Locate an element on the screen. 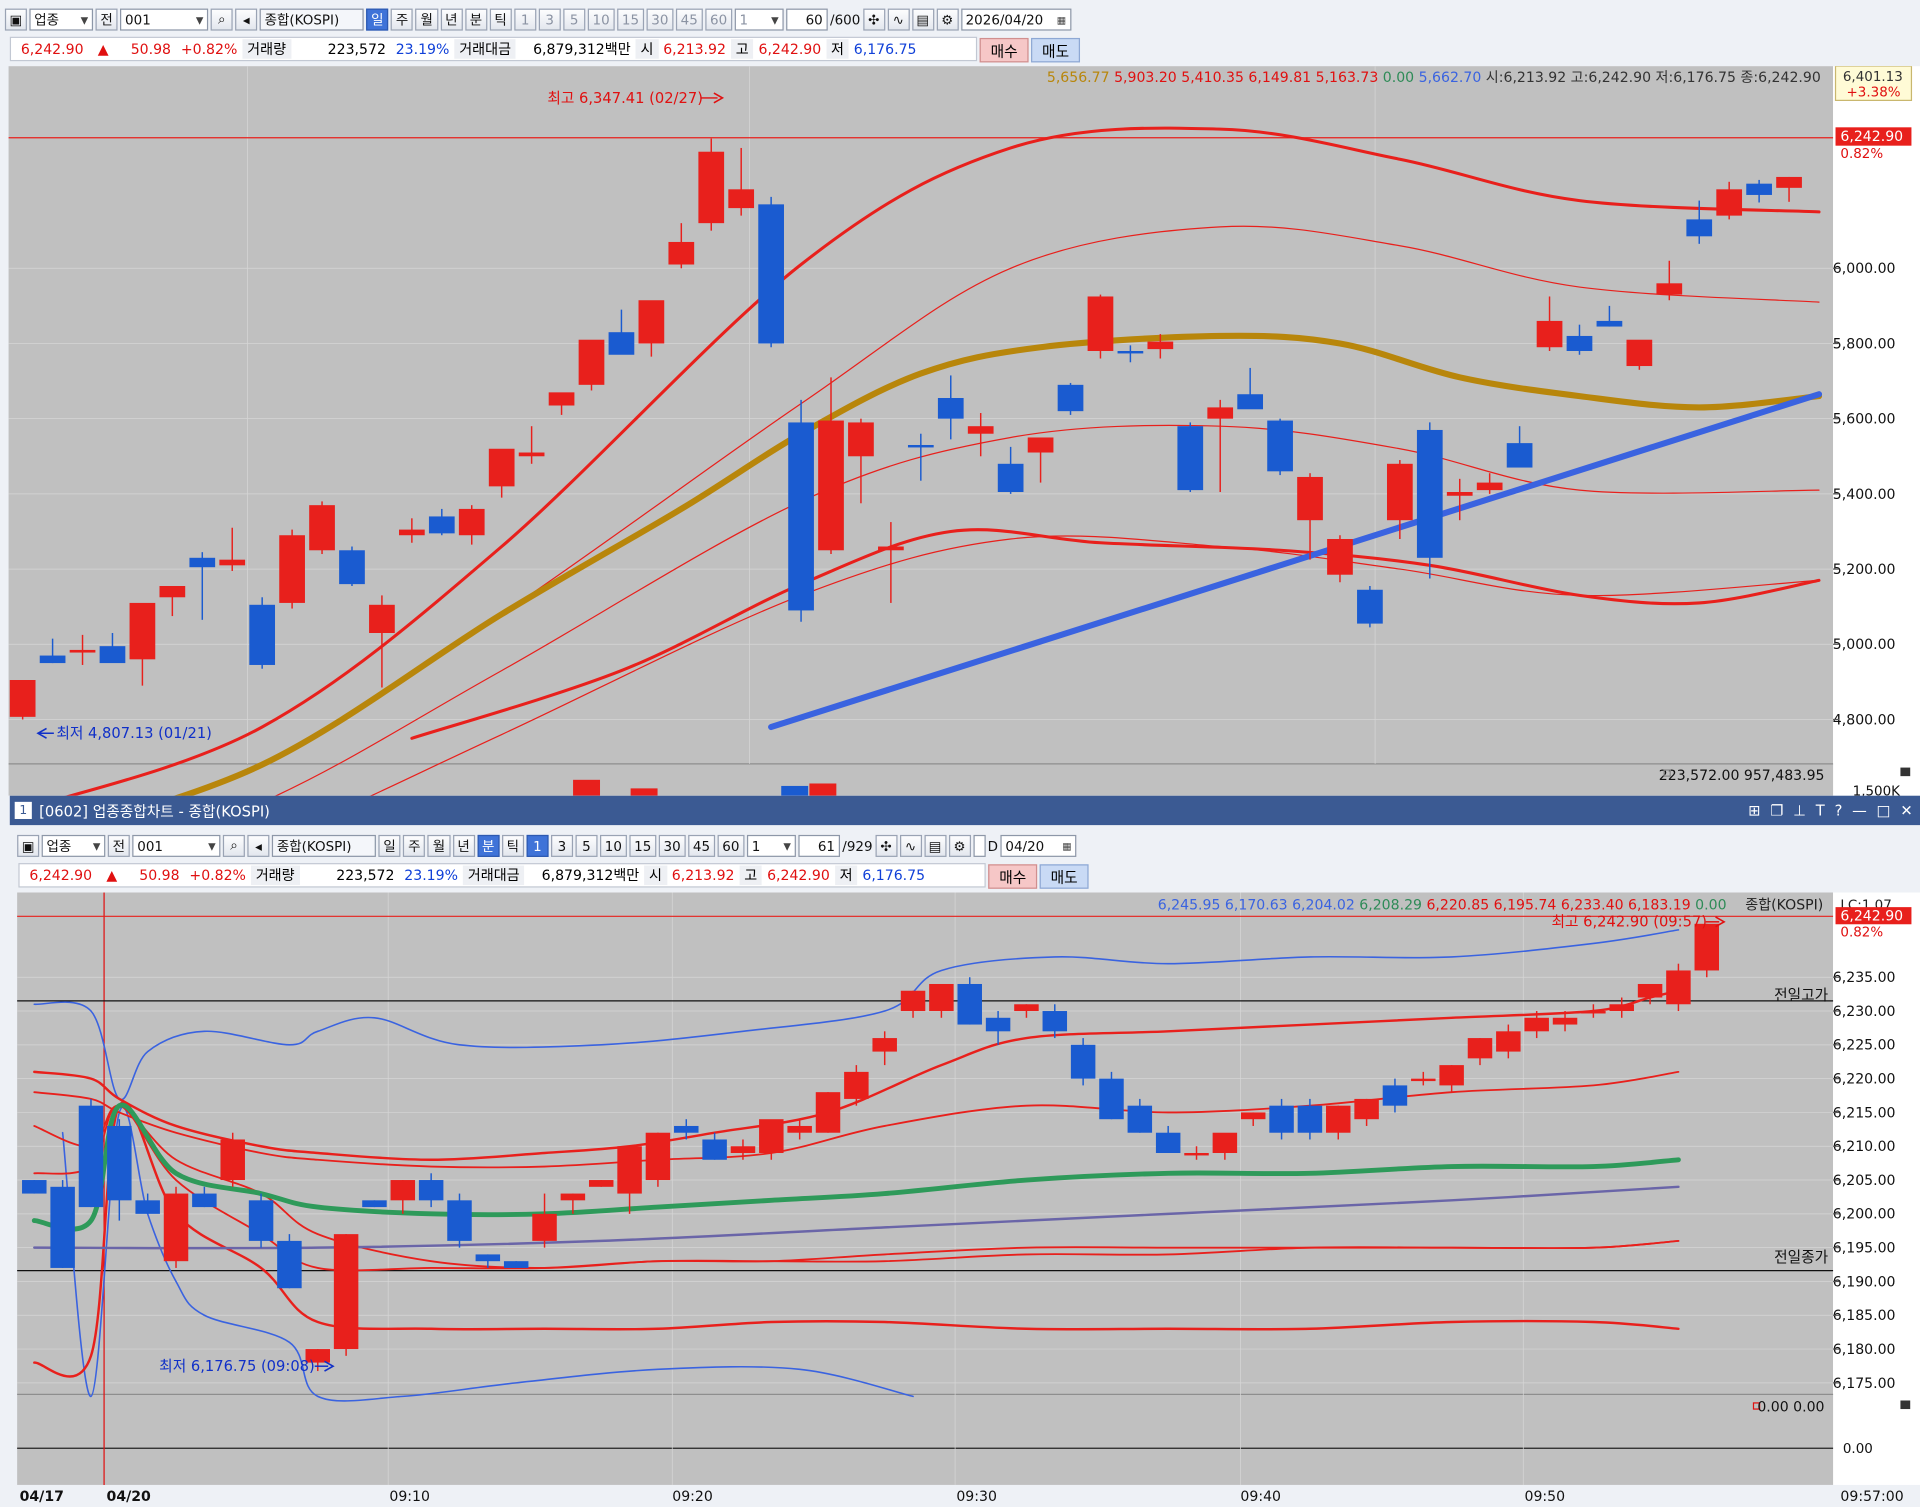 The width and height of the screenshot is (1920, 1507). date-input: 04/20 ▦ is located at coordinates (1038, 845).